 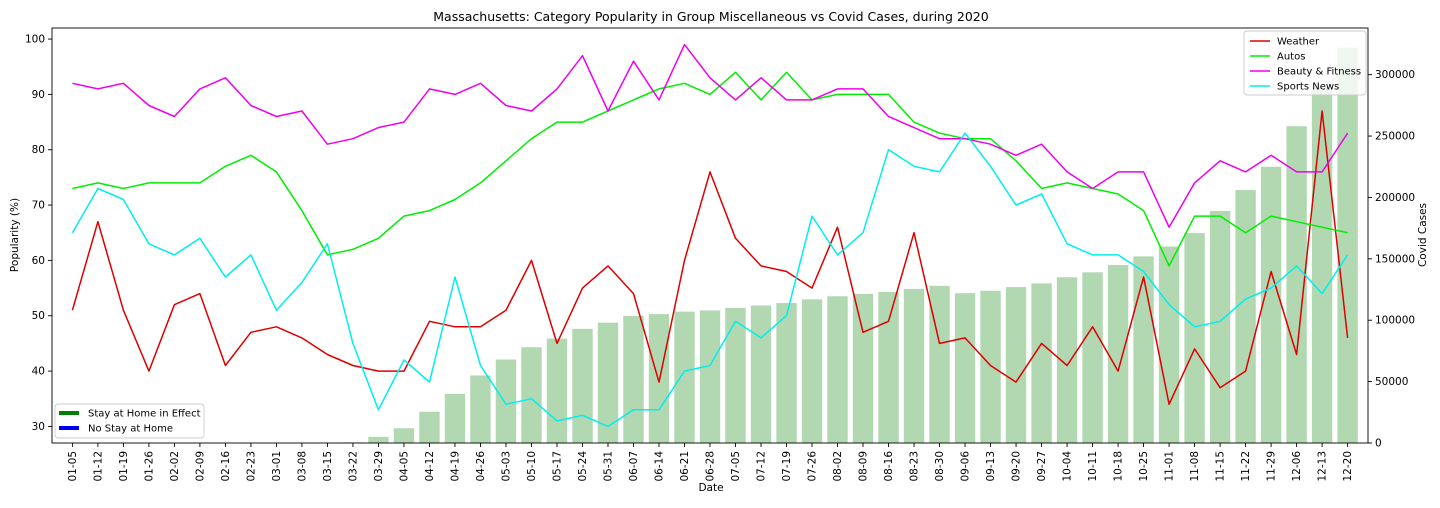 What do you see at coordinates (175, 466) in the screenshot?
I see `x-tick-label: 02-02` at bounding box center [175, 466].